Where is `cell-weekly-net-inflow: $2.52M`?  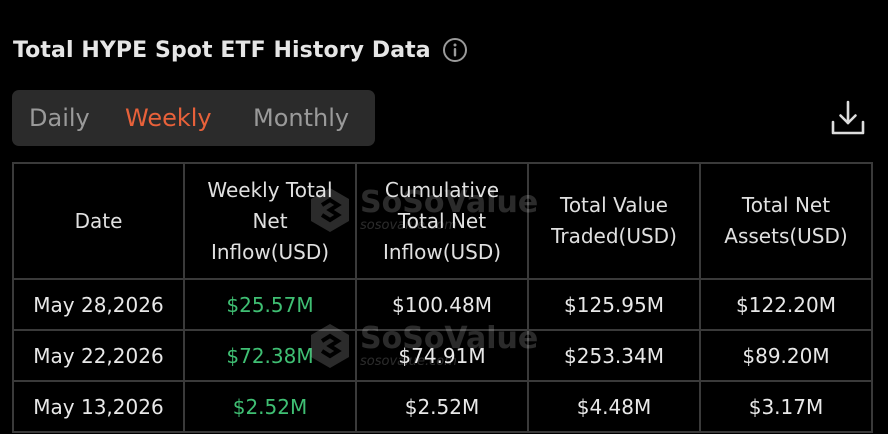 cell-weekly-net-inflow: $2.52M is located at coordinates (270, 406).